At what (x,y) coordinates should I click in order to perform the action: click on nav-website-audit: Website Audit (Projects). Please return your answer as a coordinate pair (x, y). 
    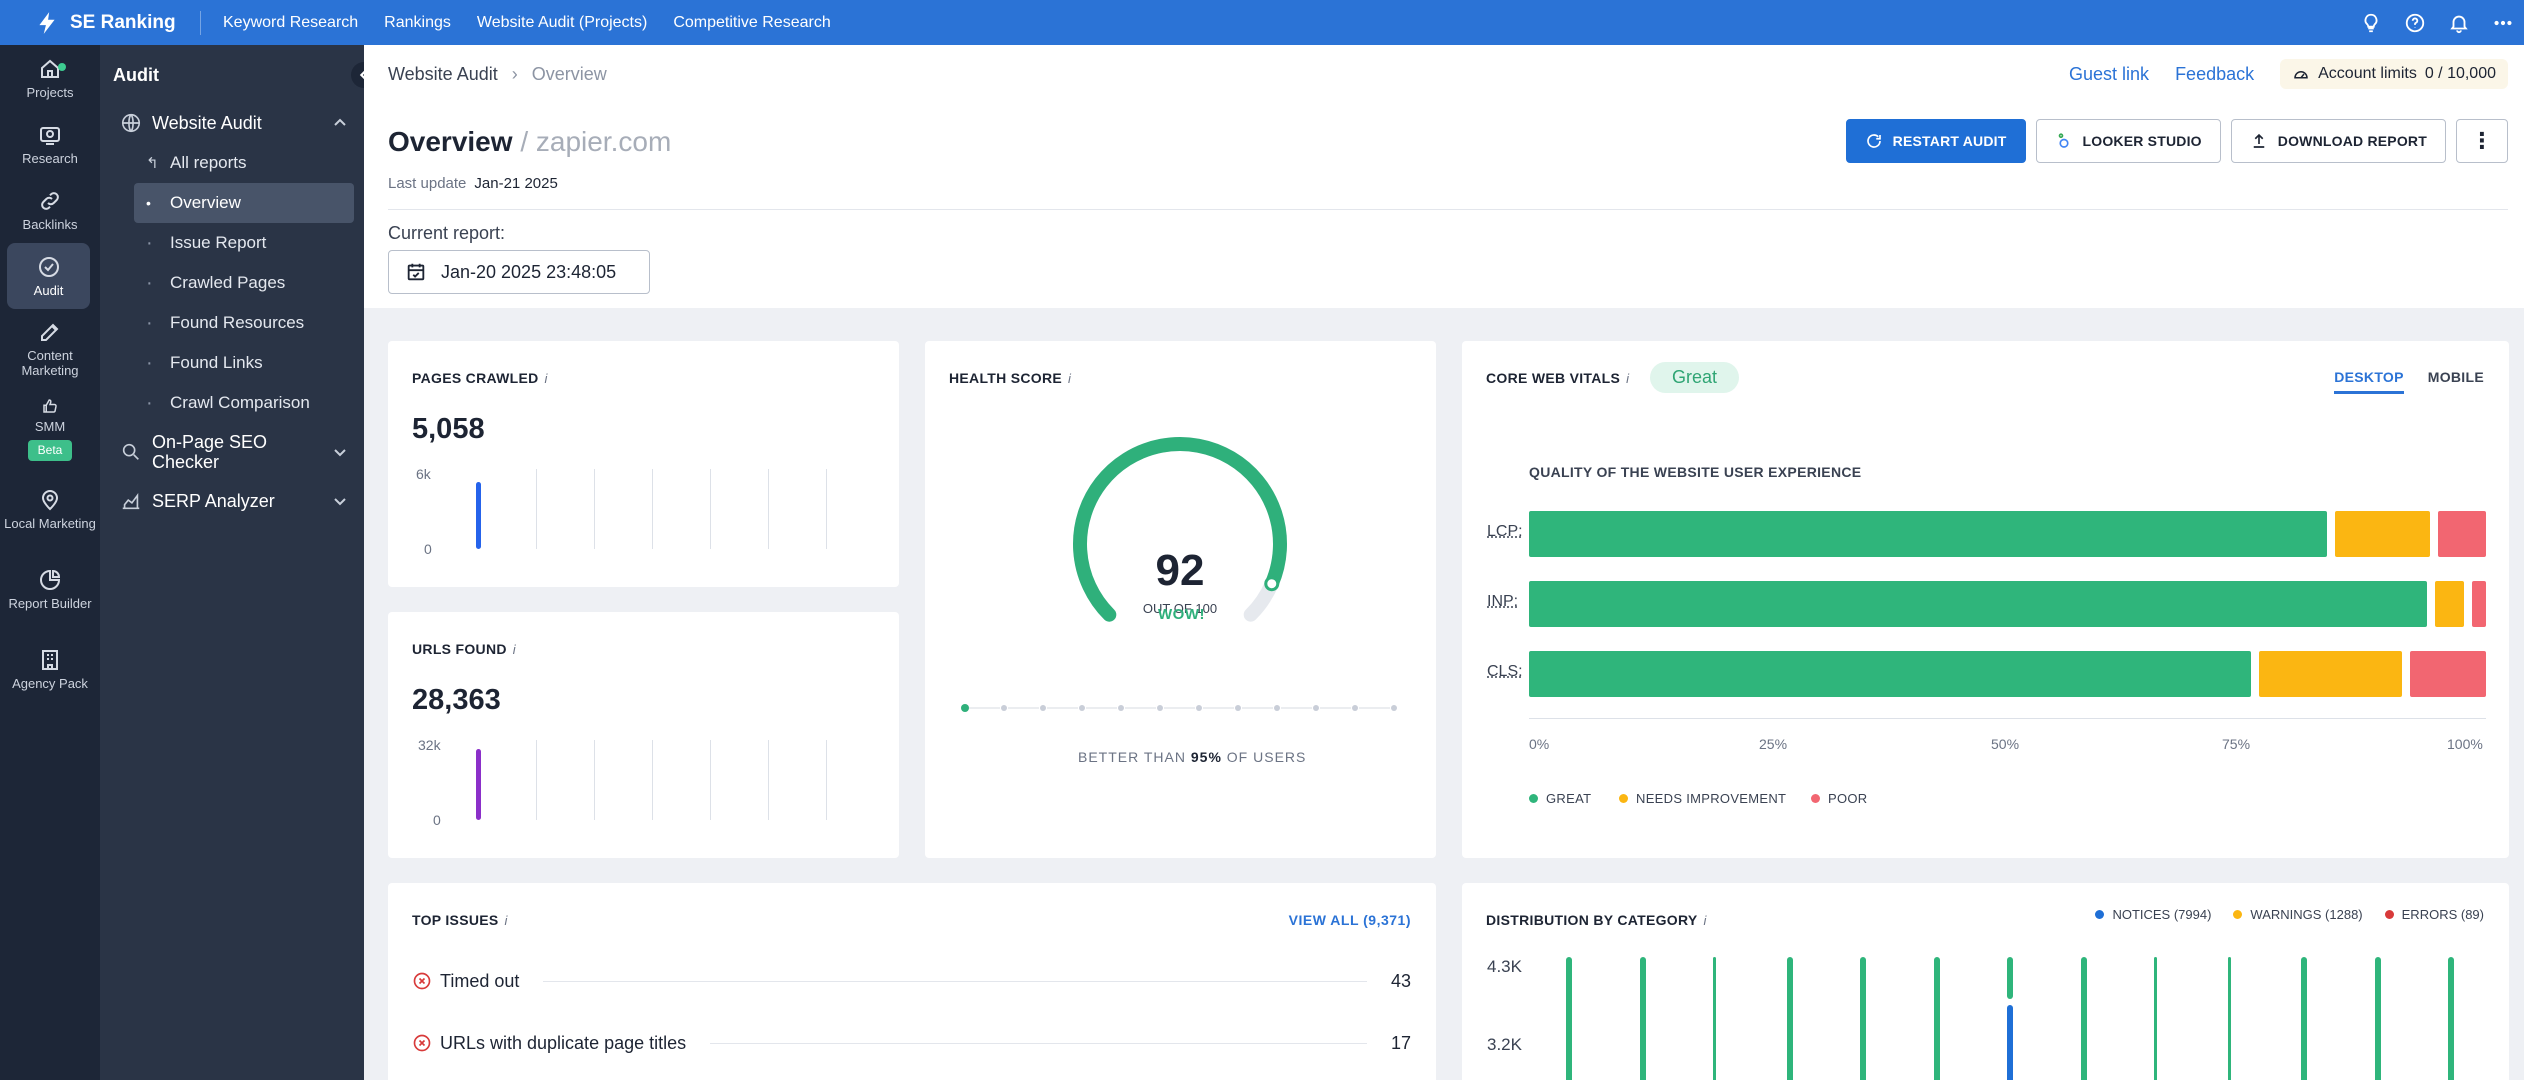
    Looking at the image, I should click on (562, 22).